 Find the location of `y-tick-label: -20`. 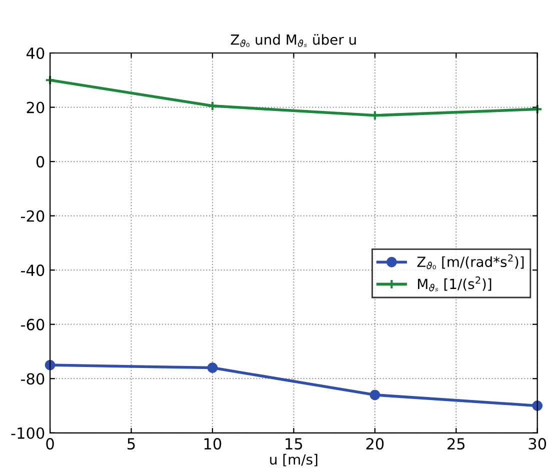

y-tick-label: -20 is located at coordinates (32, 216).